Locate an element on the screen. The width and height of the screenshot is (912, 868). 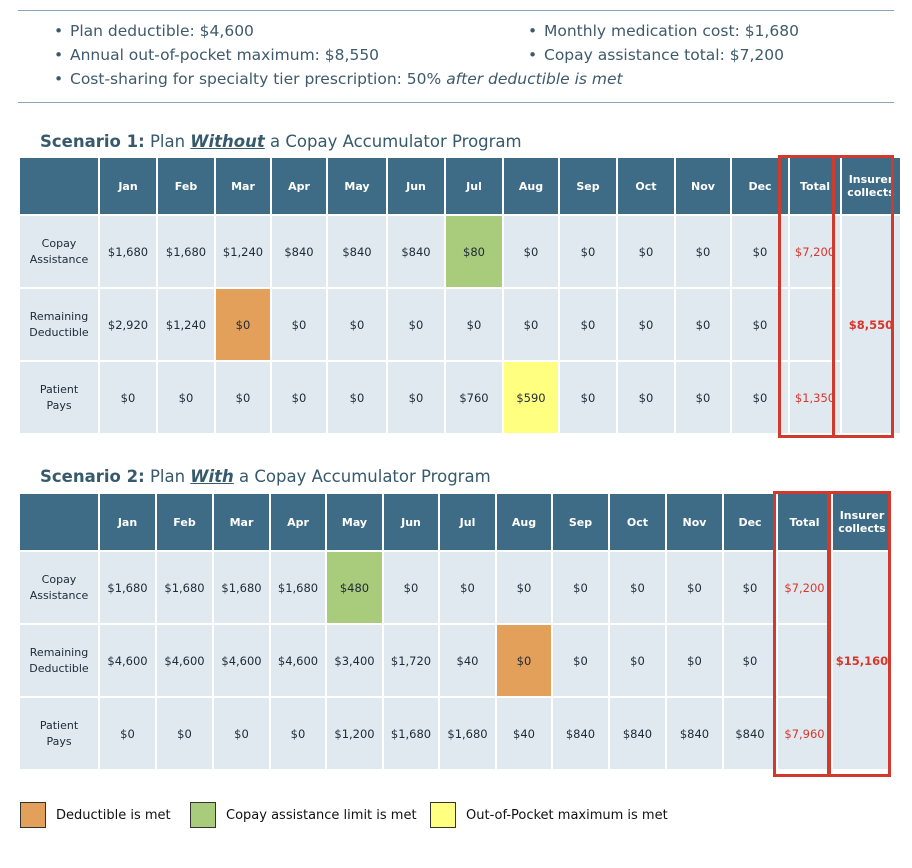
green-swatch is located at coordinates (203, 815).